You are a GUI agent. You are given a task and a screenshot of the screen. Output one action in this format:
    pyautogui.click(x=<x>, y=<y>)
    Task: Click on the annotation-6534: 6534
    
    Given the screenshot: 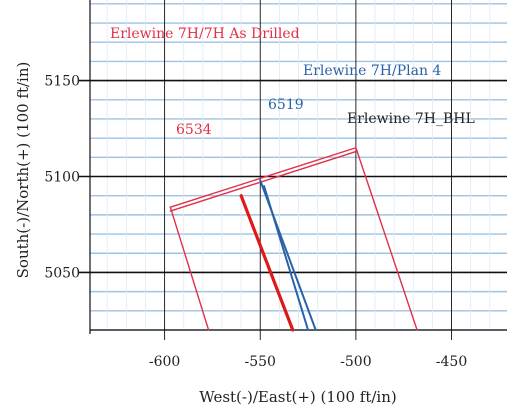 What is the action you would take?
    pyautogui.click(x=194, y=130)
    